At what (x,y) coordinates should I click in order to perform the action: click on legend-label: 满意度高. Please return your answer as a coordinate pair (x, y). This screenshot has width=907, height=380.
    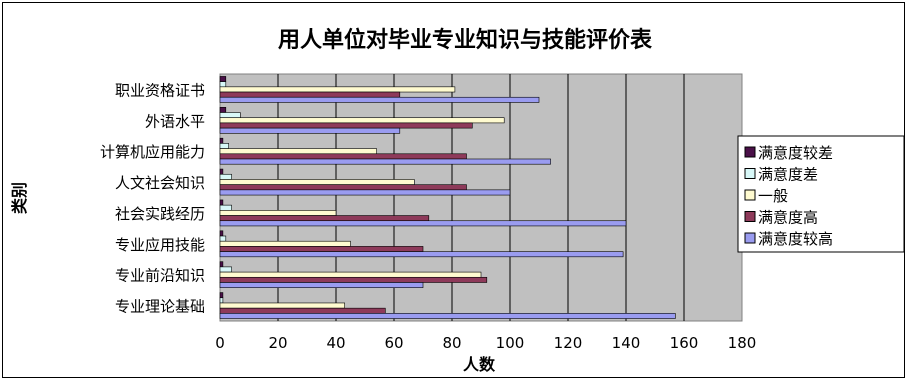
    Looking at the image, I should click on (788, 218).